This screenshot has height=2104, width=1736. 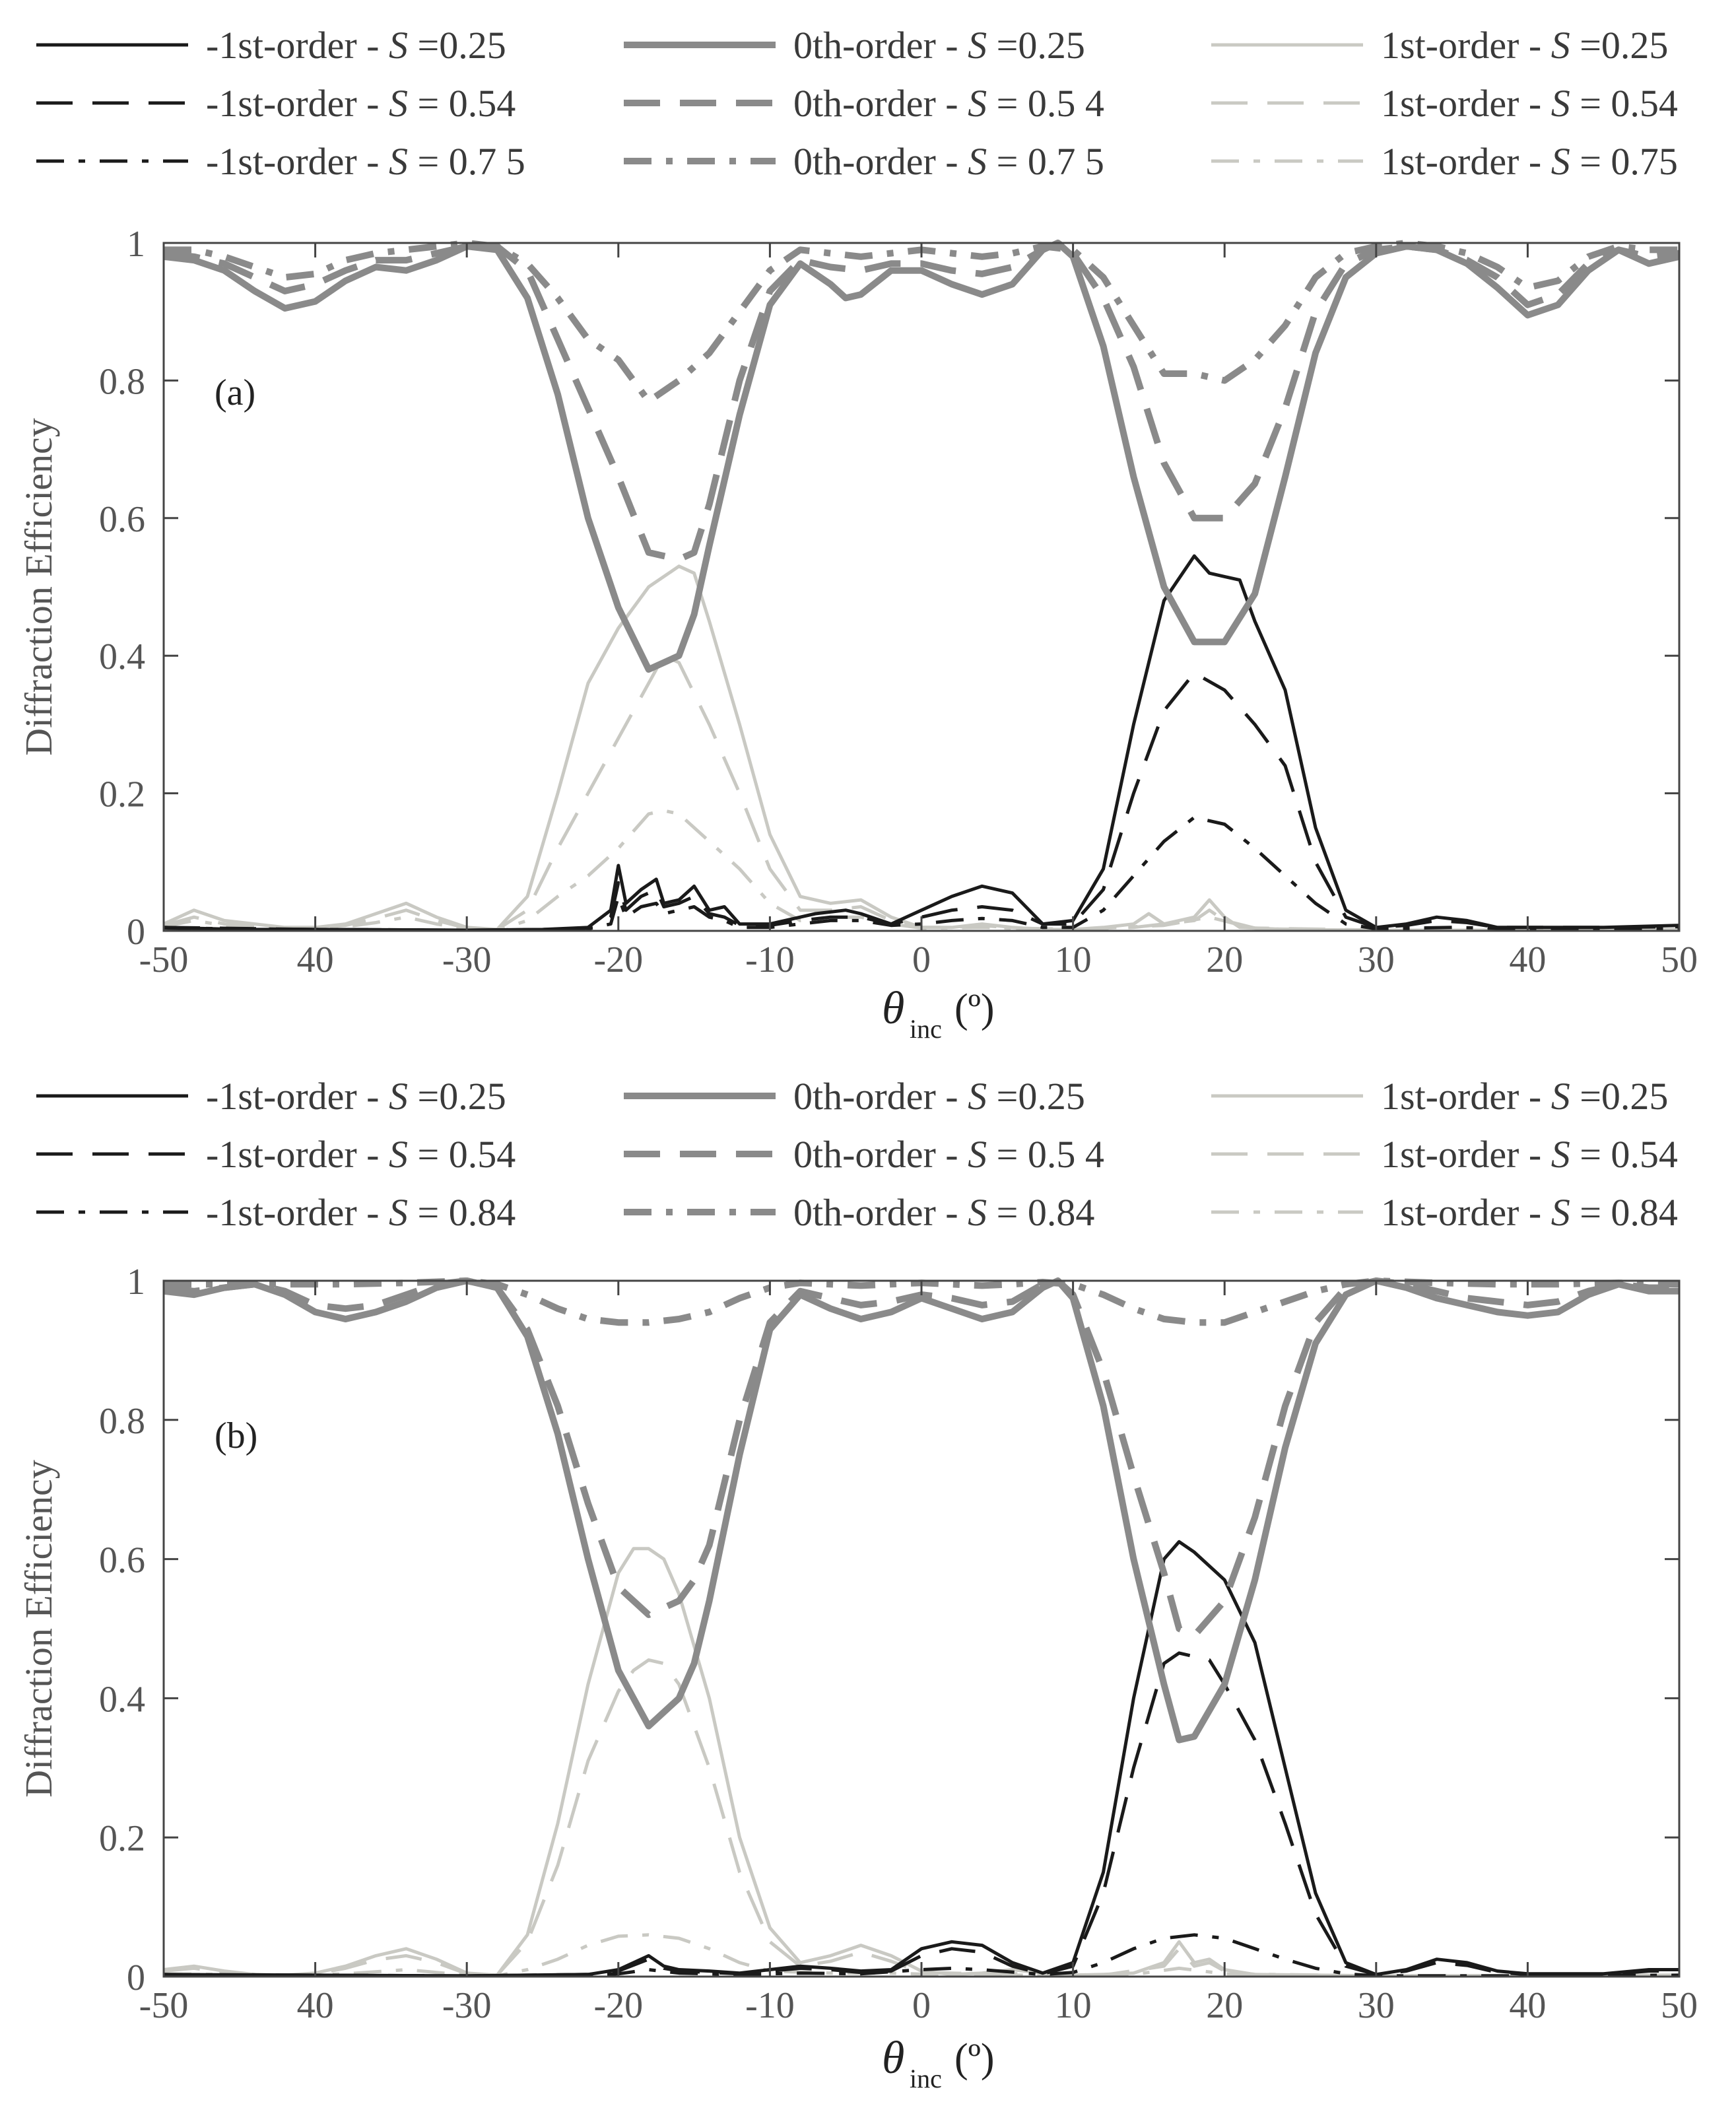 I want to click on legend-label: 0th-order - S = 0.7 5, so click(x=948, y=161).